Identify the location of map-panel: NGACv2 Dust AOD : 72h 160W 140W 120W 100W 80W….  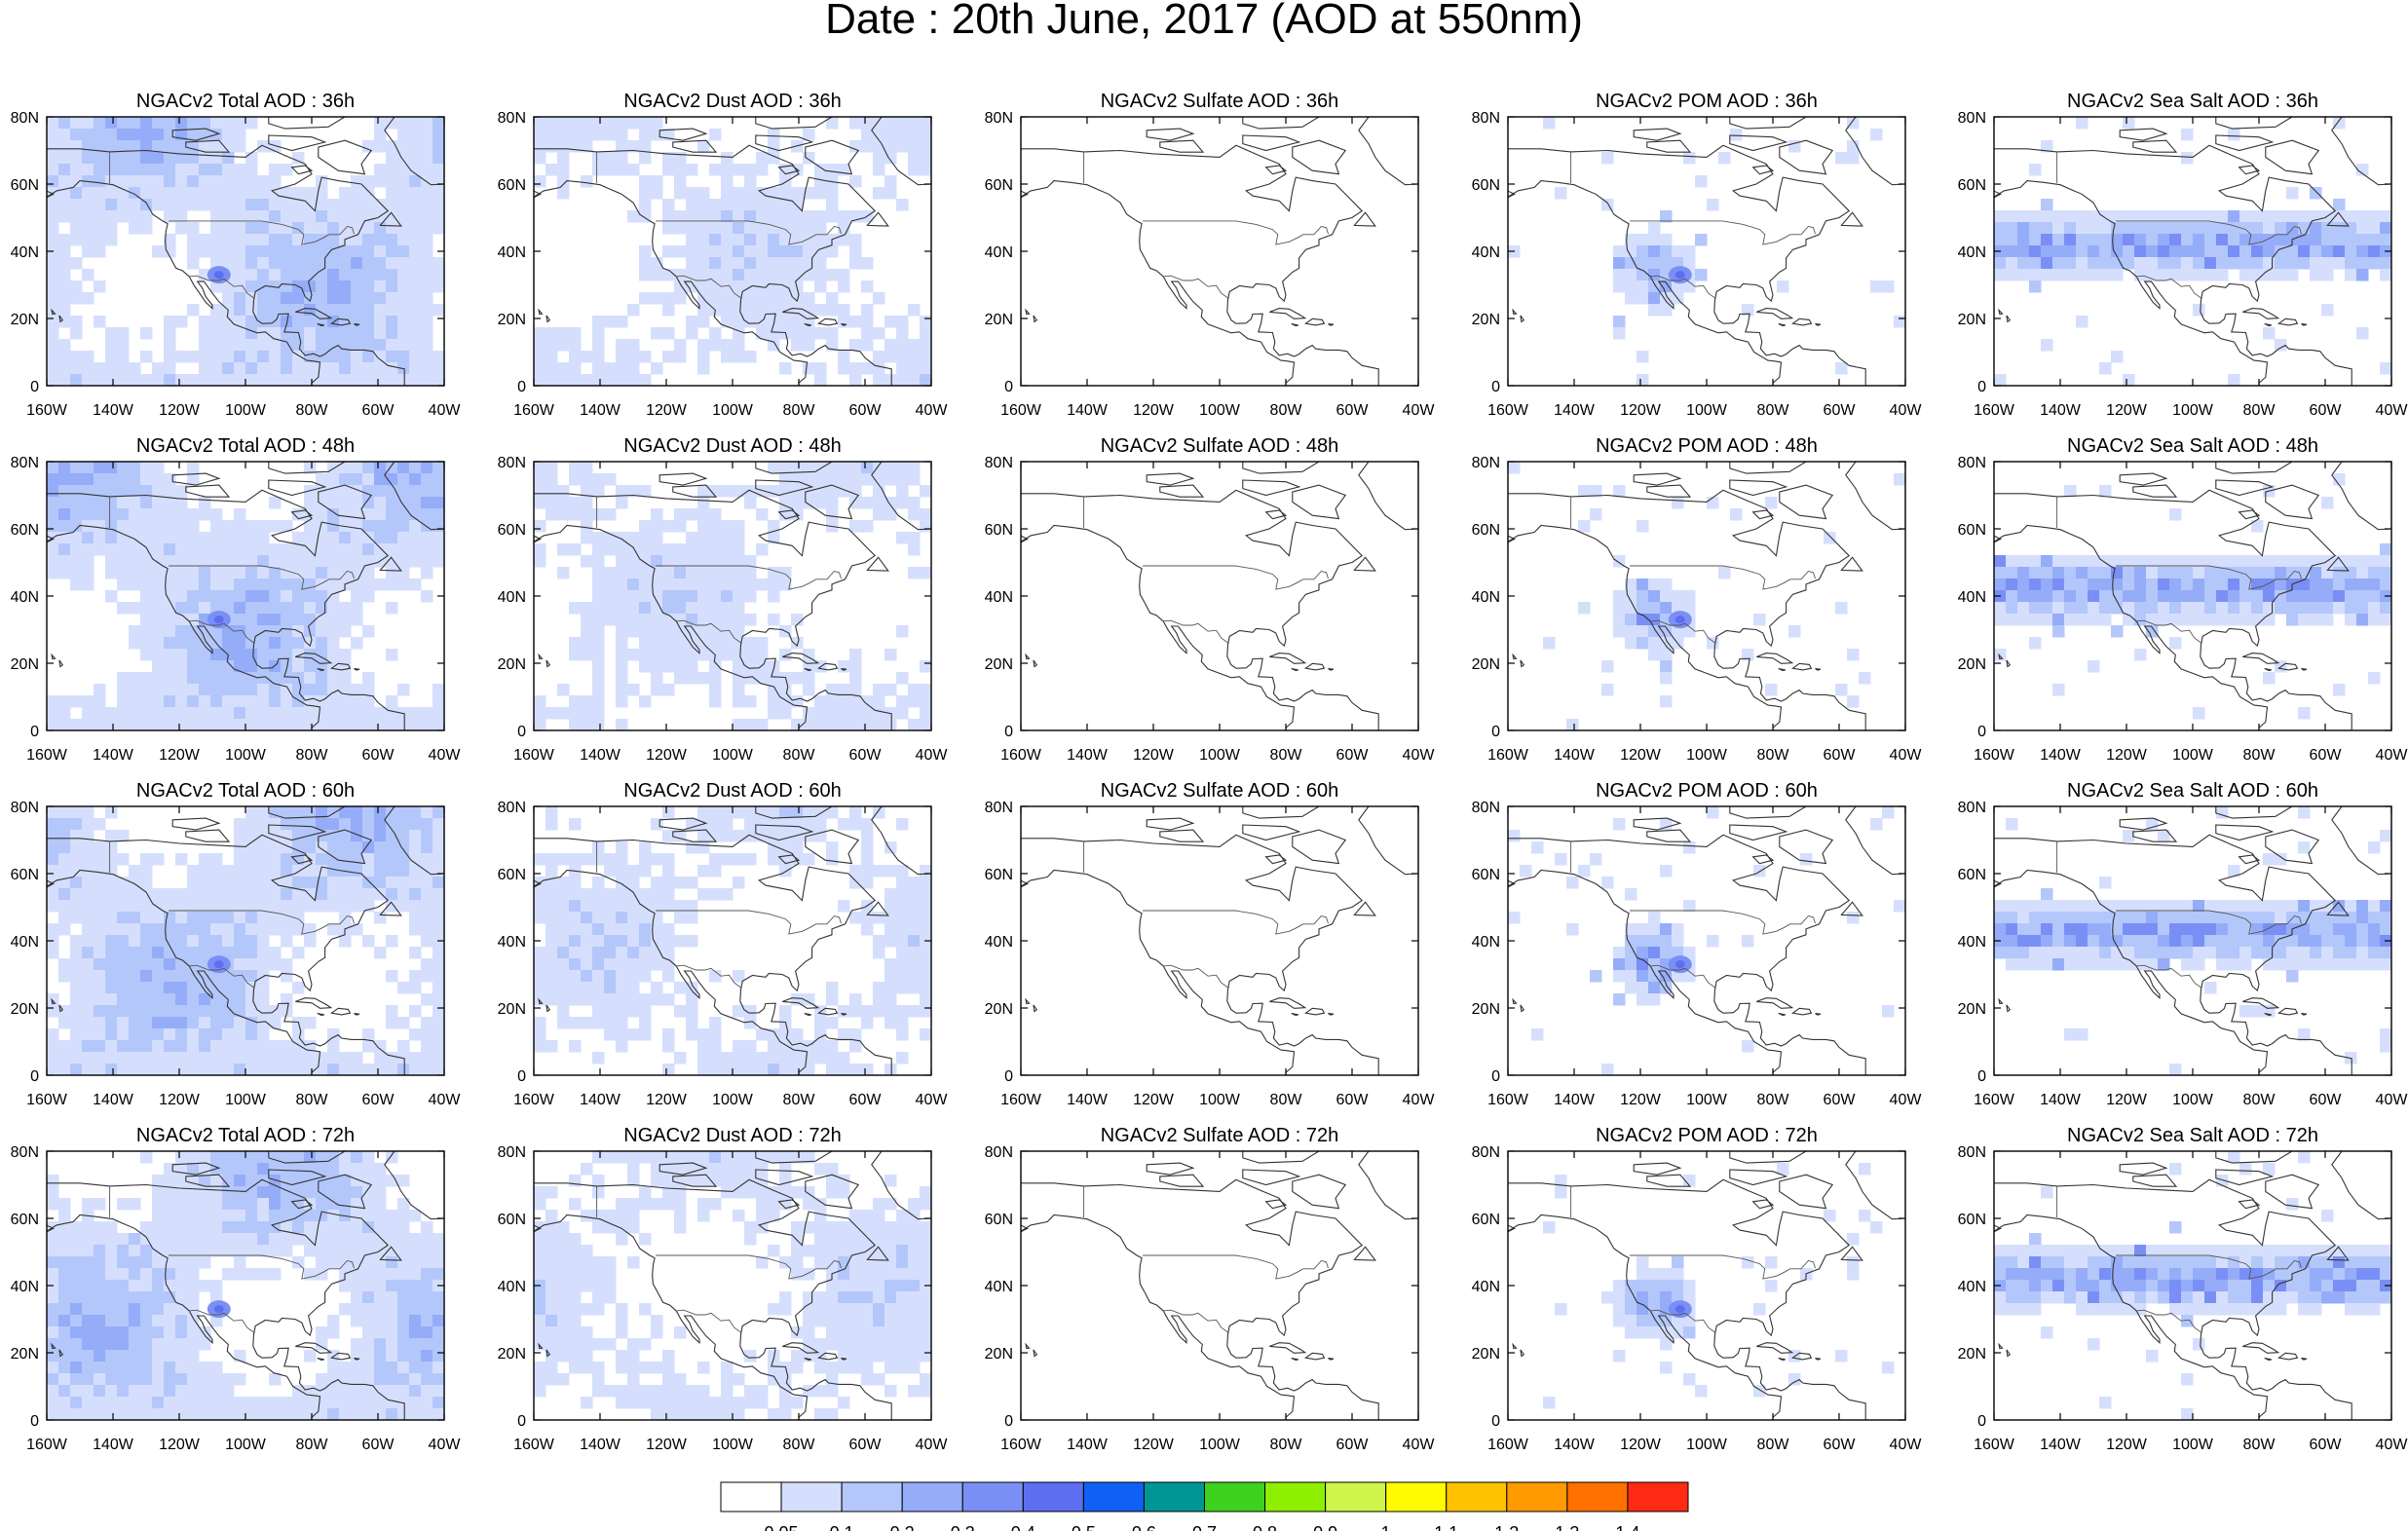
(723, 1289).